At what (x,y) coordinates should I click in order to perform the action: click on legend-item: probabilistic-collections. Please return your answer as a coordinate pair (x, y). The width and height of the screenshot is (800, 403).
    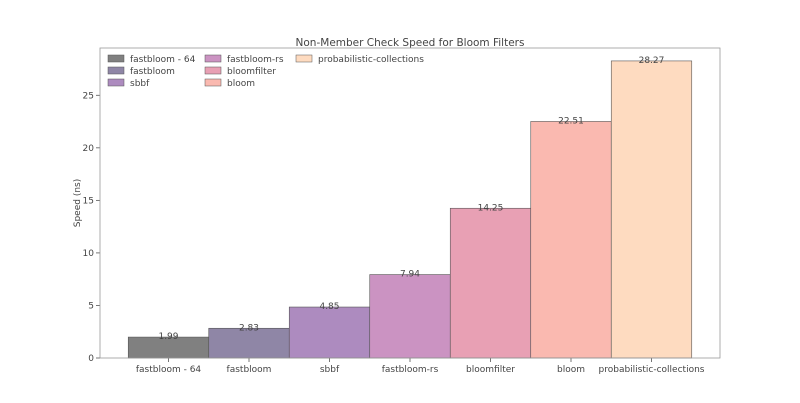
    Looking at the image, I should click on (359, 59).